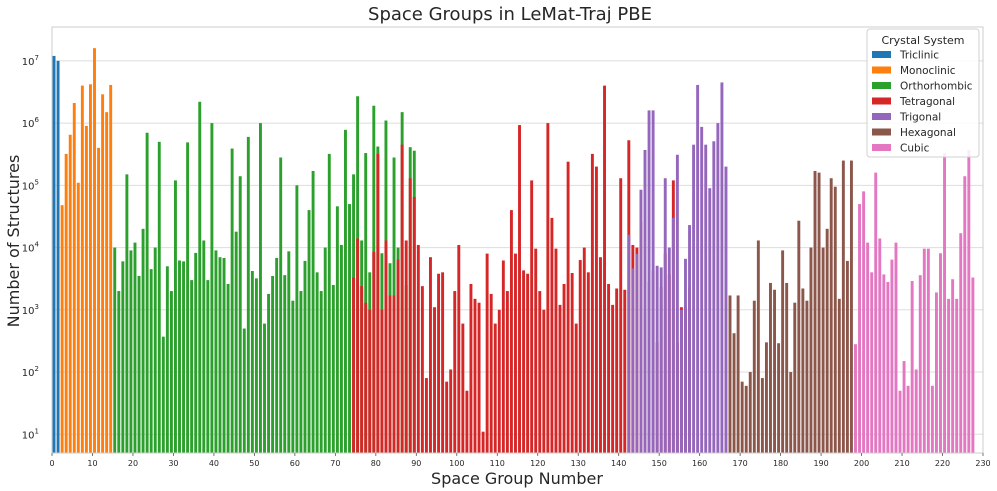 The height and width of the screenshot is (491, 997). What do you see at coordinates (37, 120) in the screenshot?
I see `y-tick-exponent: 6` at bounding box center [37, 120].